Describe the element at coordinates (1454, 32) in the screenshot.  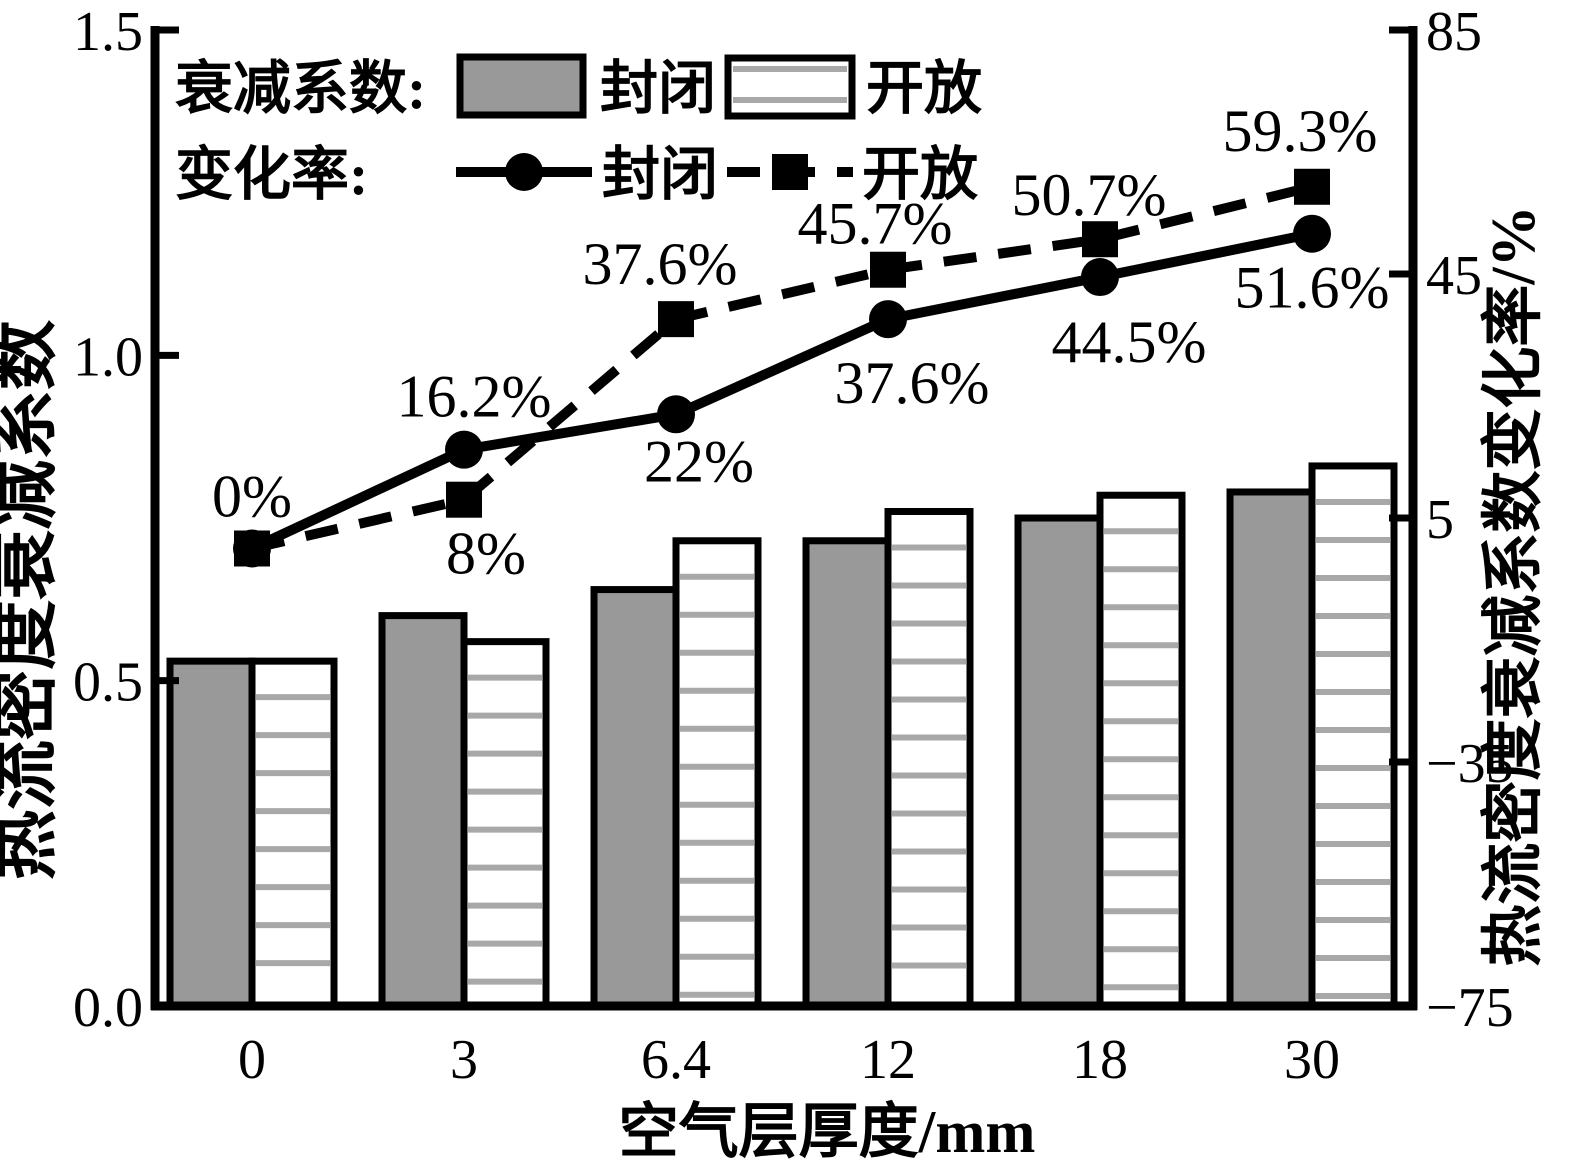
I see `y-right-tick-label-0: 85` at that location.